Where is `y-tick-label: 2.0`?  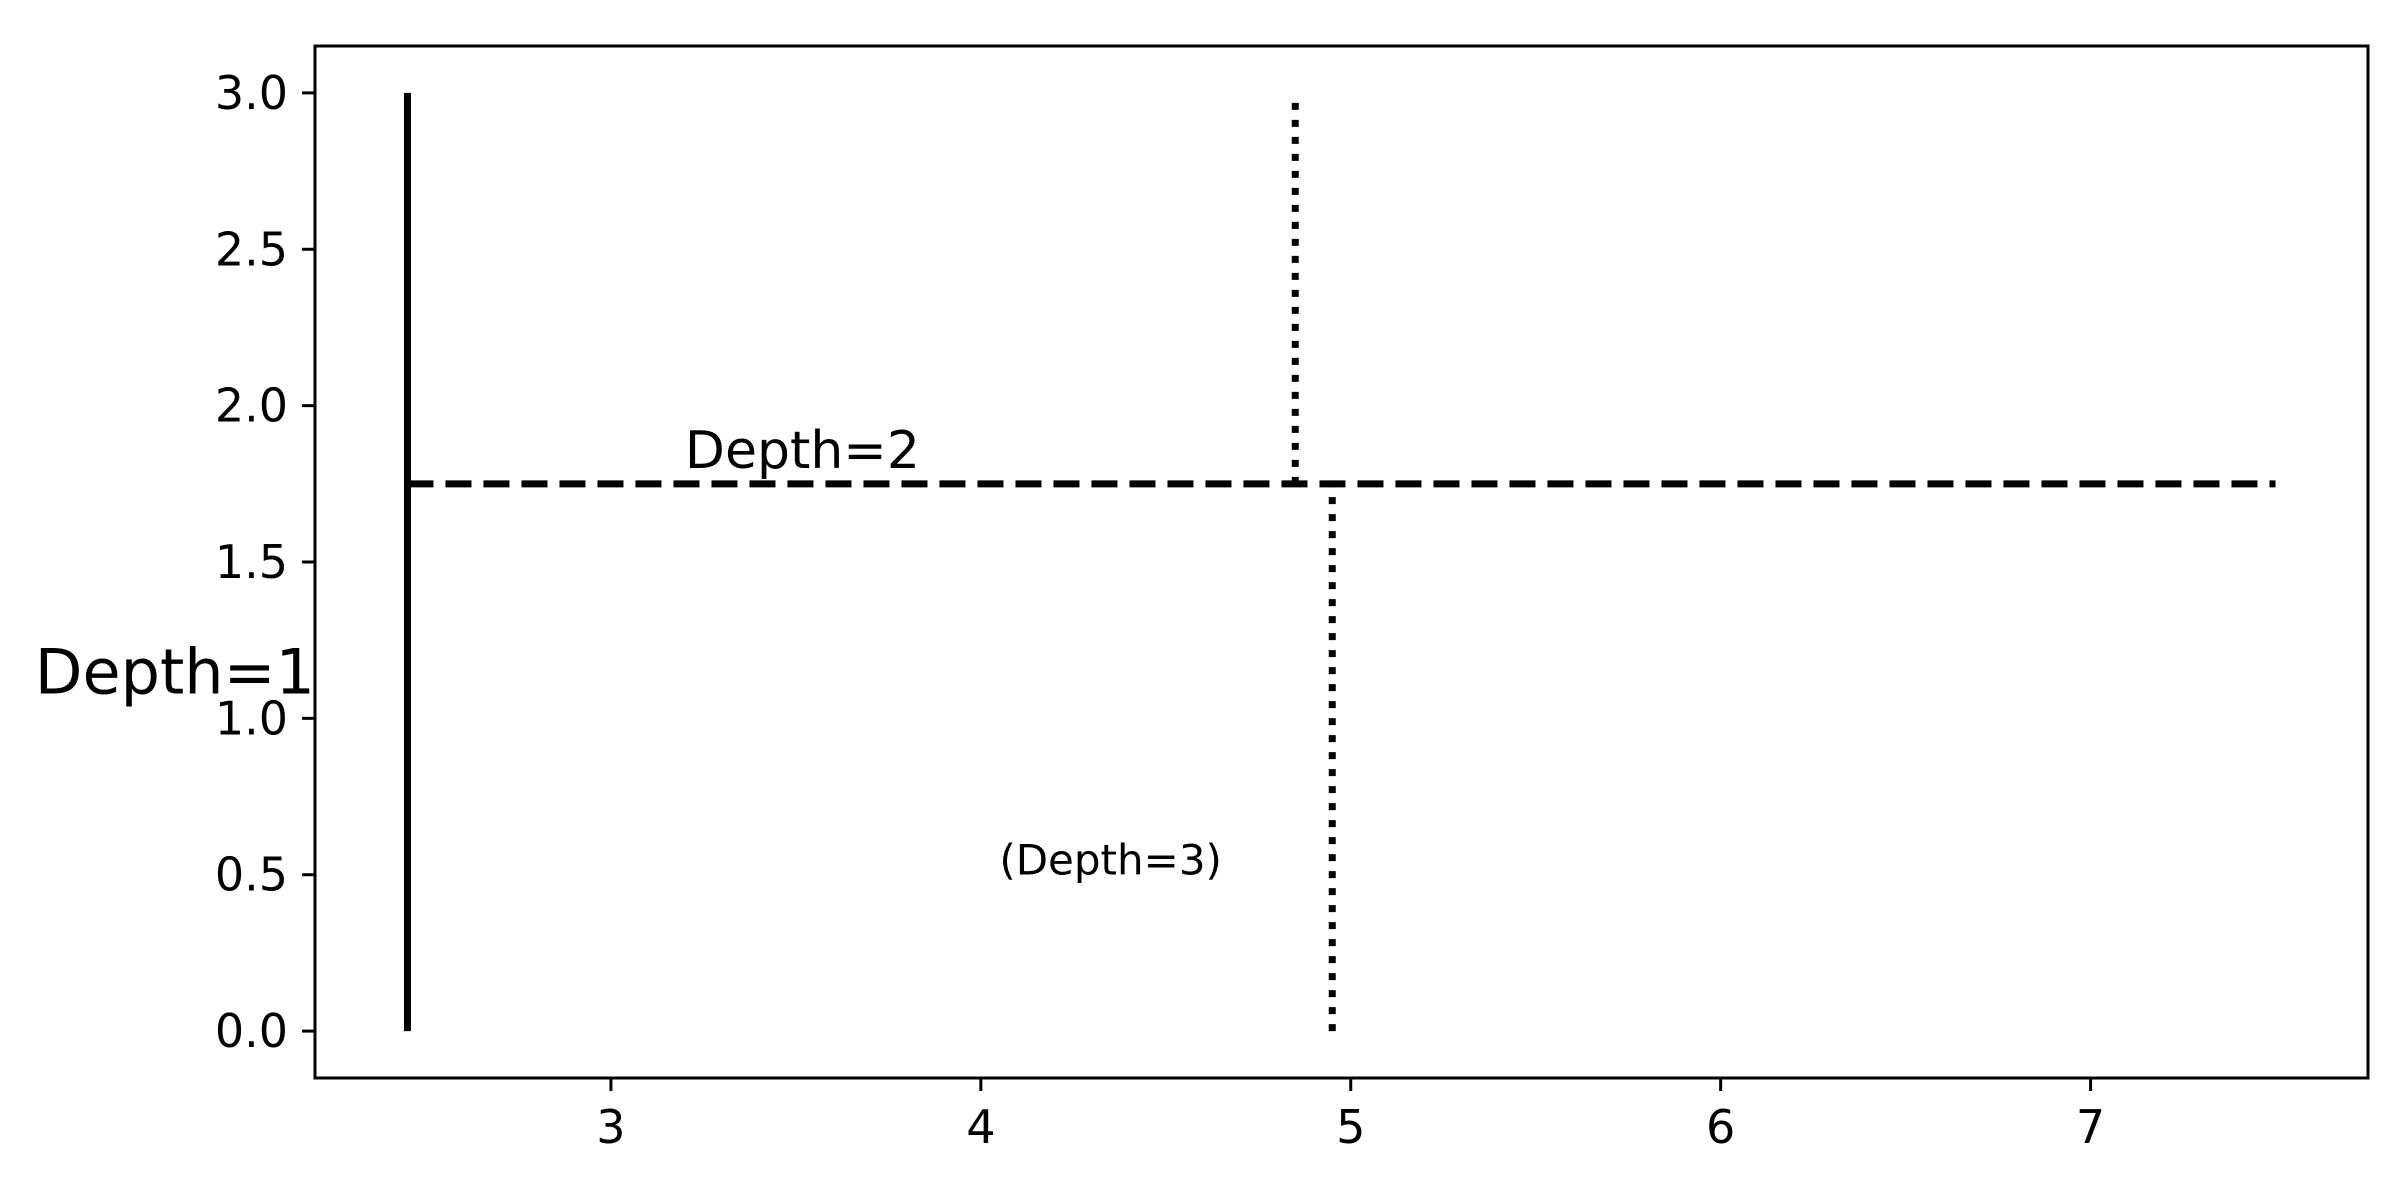 y-tick-label: 2.0 is located at coordinates (251, 406).